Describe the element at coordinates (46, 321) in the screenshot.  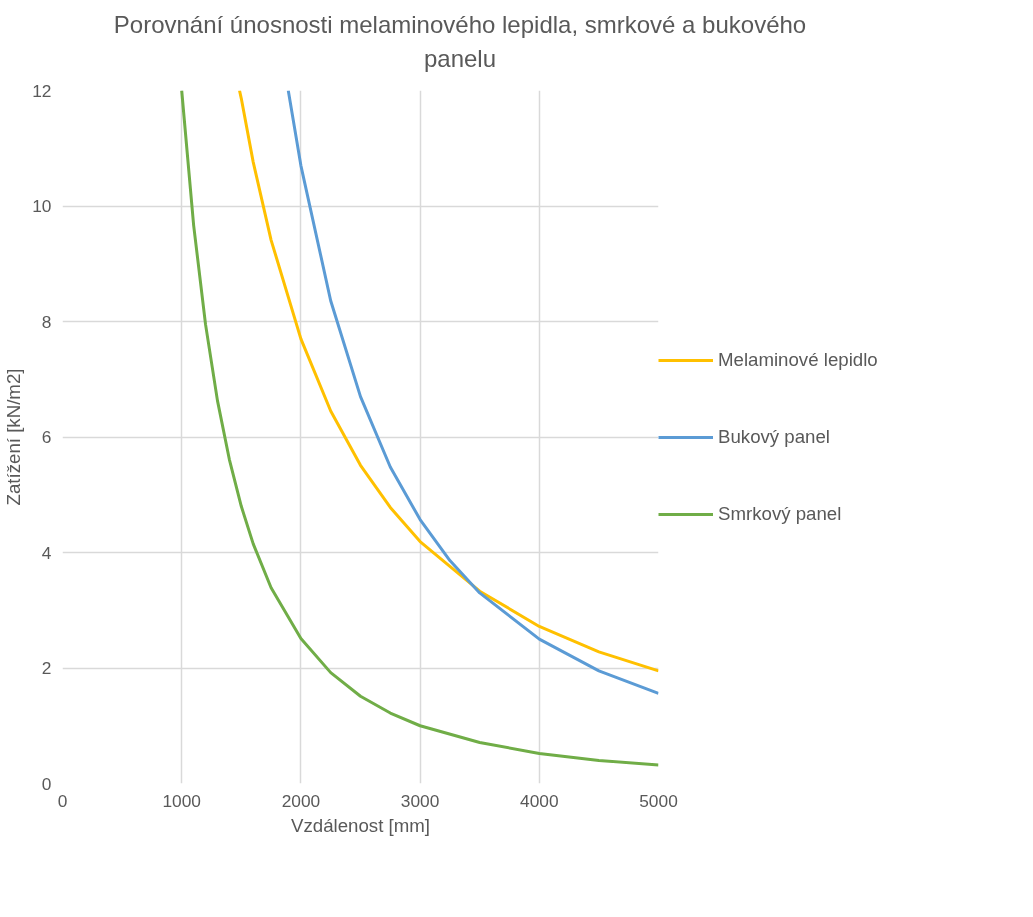
I see `y-tick-label: 8` at that location.